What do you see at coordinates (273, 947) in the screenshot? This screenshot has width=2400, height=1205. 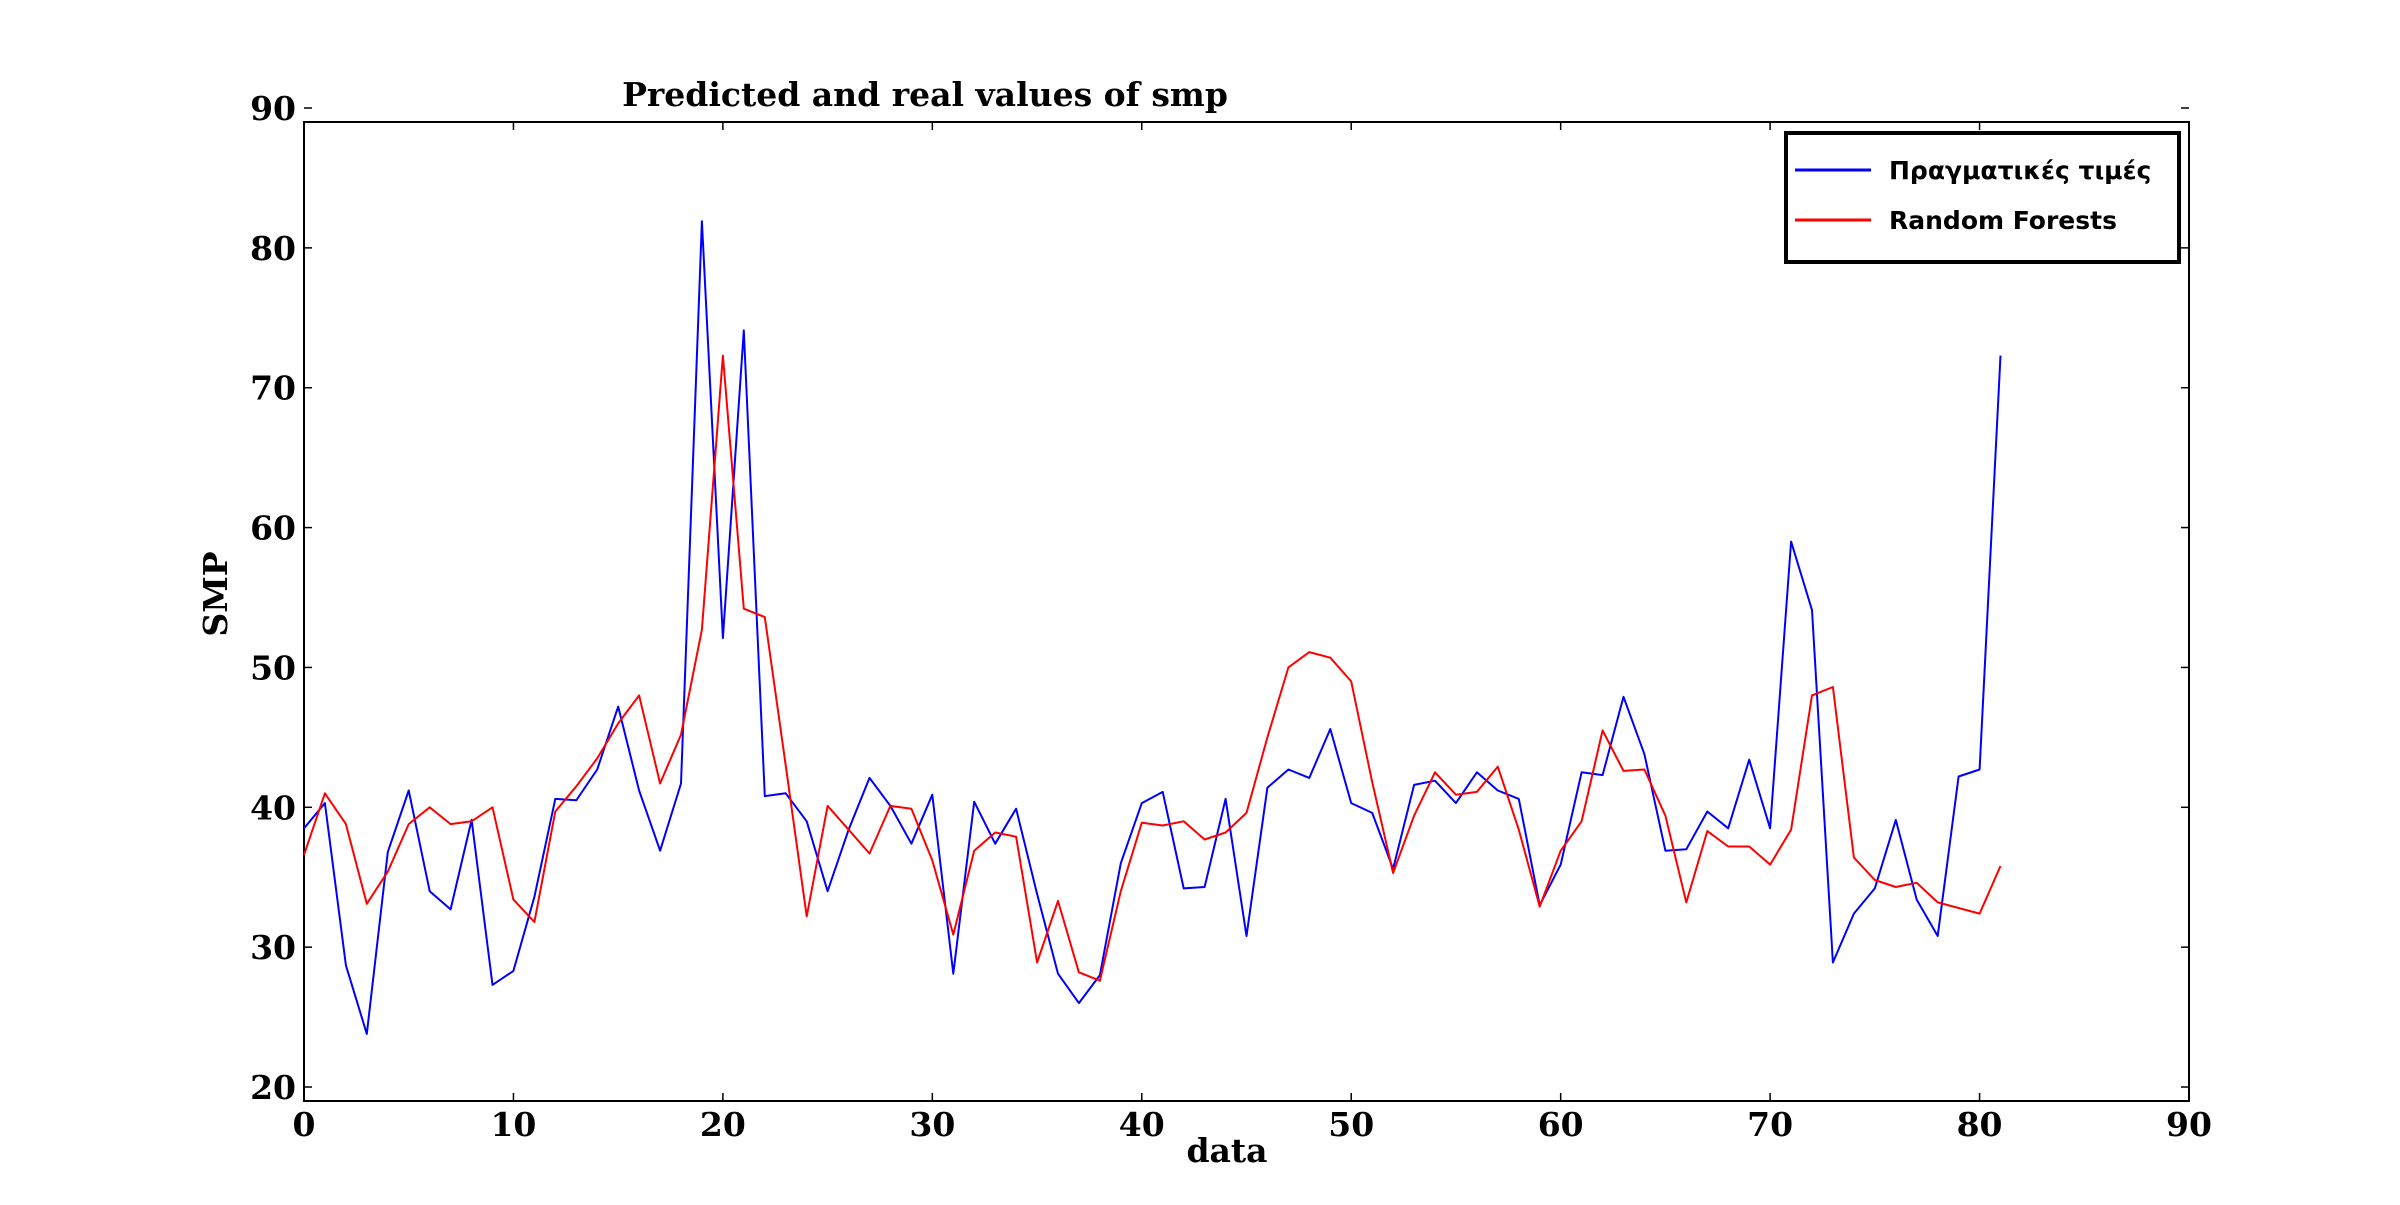 I see `y-tick-label: 30` at bounding box center [273, 947].